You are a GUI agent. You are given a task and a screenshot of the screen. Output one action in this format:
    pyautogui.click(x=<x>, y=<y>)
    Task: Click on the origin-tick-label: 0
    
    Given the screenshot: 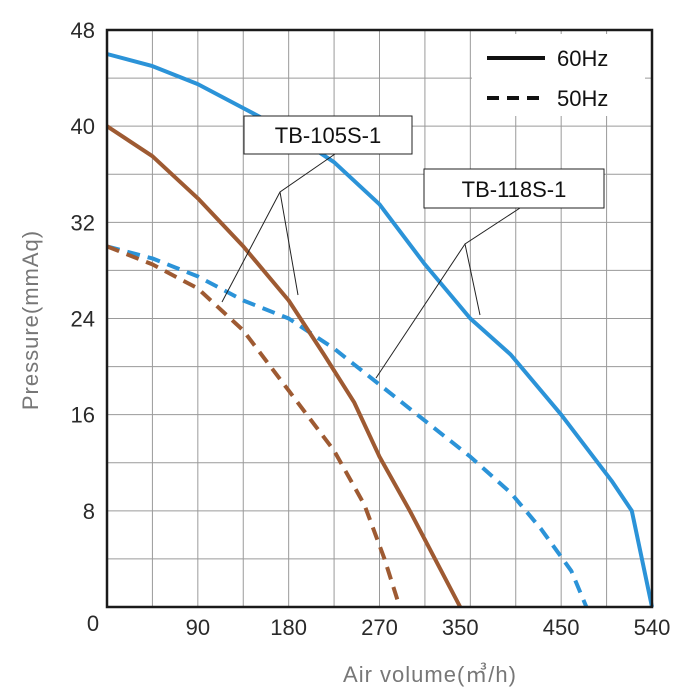 What is the action you would take?
    pyautogui.click(x=93, y=623)
    